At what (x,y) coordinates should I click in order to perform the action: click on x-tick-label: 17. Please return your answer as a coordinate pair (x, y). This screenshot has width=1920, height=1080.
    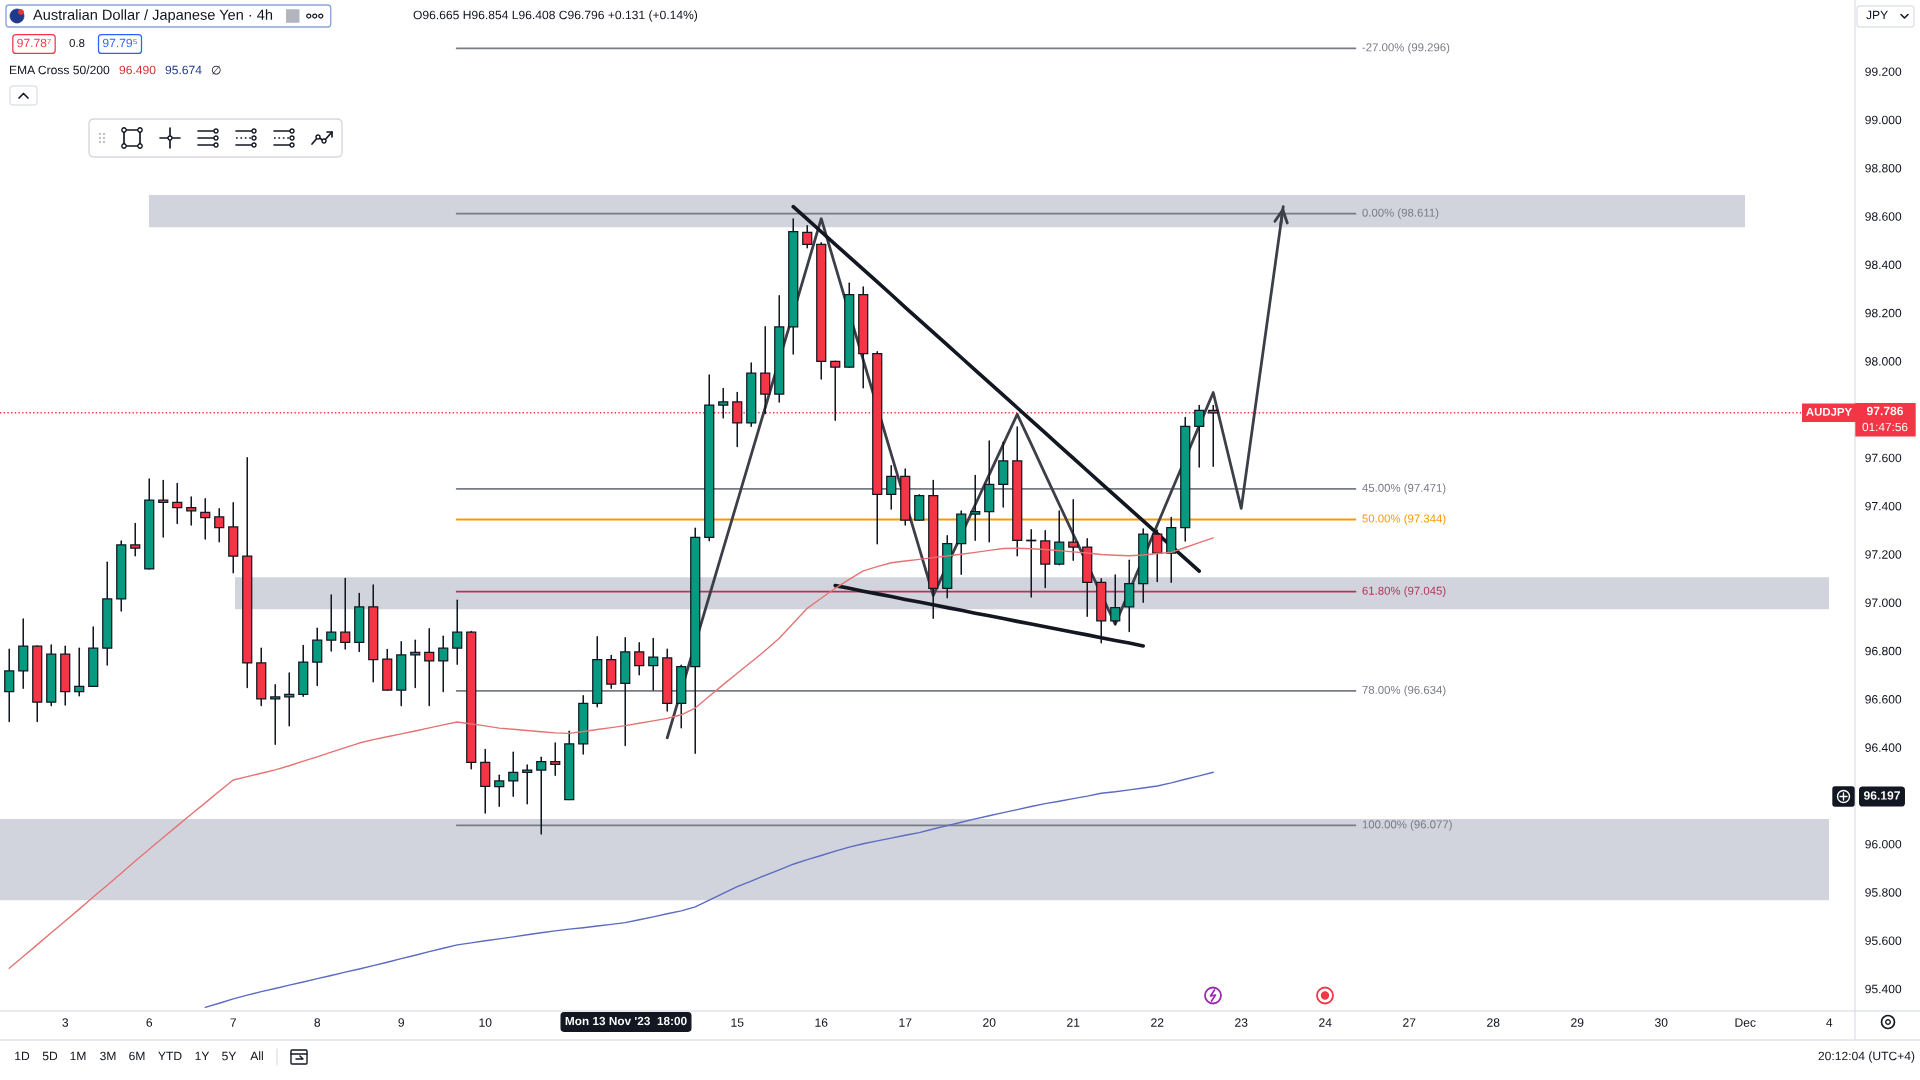
    Looking at the image, I should click on (905, 1022).